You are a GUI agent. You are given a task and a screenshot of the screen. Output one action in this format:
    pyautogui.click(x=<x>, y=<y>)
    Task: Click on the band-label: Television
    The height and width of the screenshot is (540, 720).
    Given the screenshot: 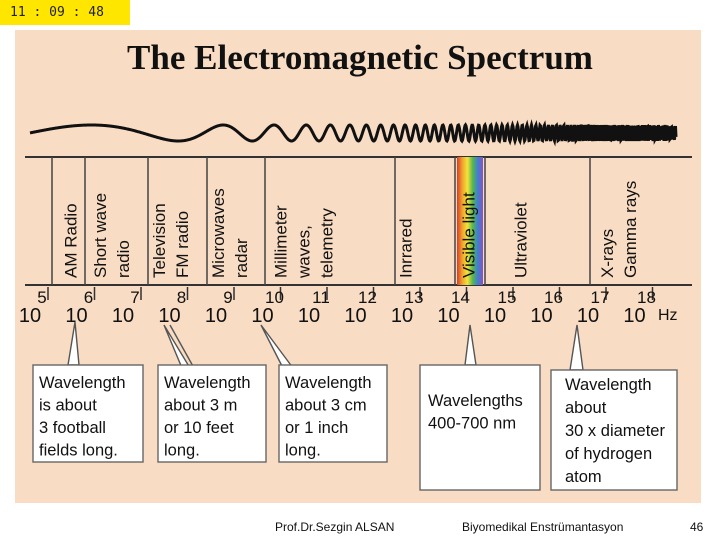 What is the action you would take?
    pyautogui.click(x=159, y=240)
    